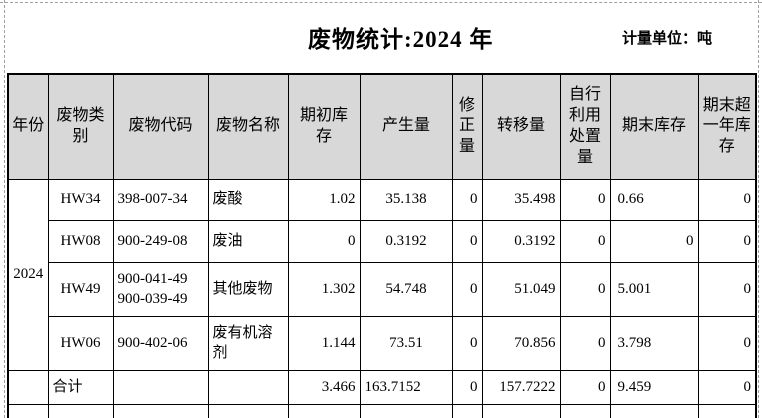 This screenshot has height=418, width=762. I want to click on cell-waste-name: 废酸, so click(248, 199).